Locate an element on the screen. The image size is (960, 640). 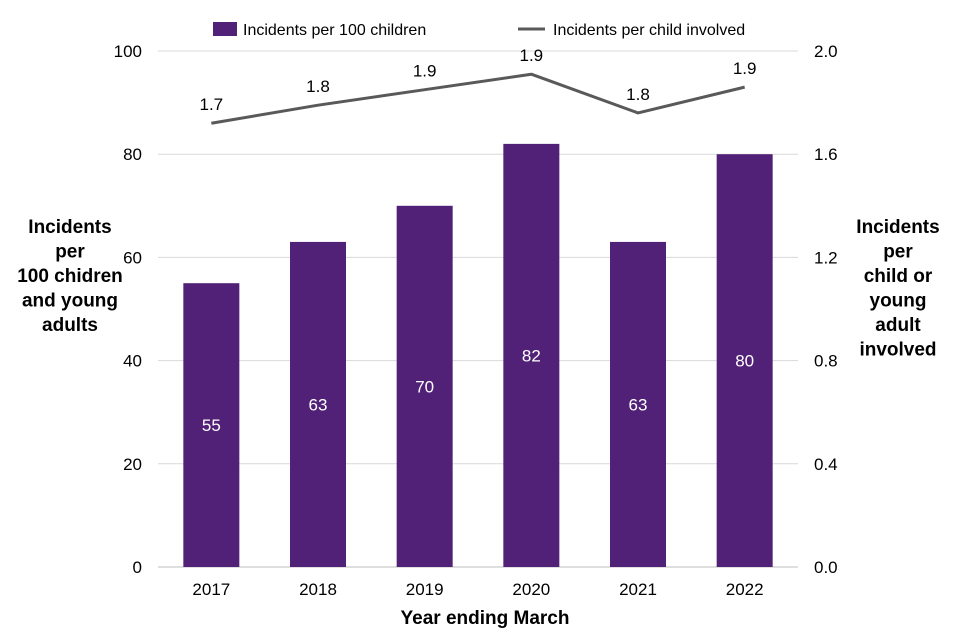
left-tick-label: 40 is located at coordinates (132, 361).